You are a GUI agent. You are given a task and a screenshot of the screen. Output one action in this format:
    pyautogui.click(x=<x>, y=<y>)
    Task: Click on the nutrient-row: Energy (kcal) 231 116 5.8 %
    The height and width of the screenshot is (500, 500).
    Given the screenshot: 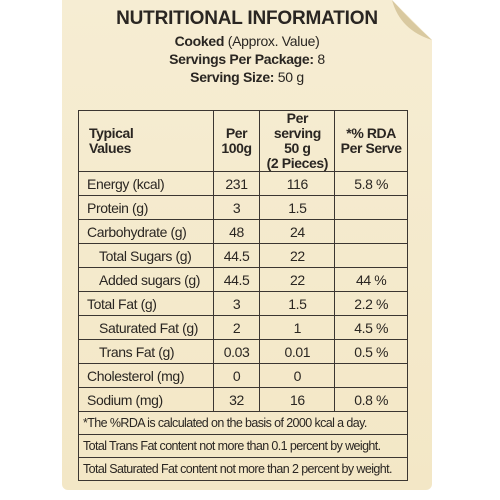 What is the action you would take?
    pyautogui.click(x=243, y=183)
    